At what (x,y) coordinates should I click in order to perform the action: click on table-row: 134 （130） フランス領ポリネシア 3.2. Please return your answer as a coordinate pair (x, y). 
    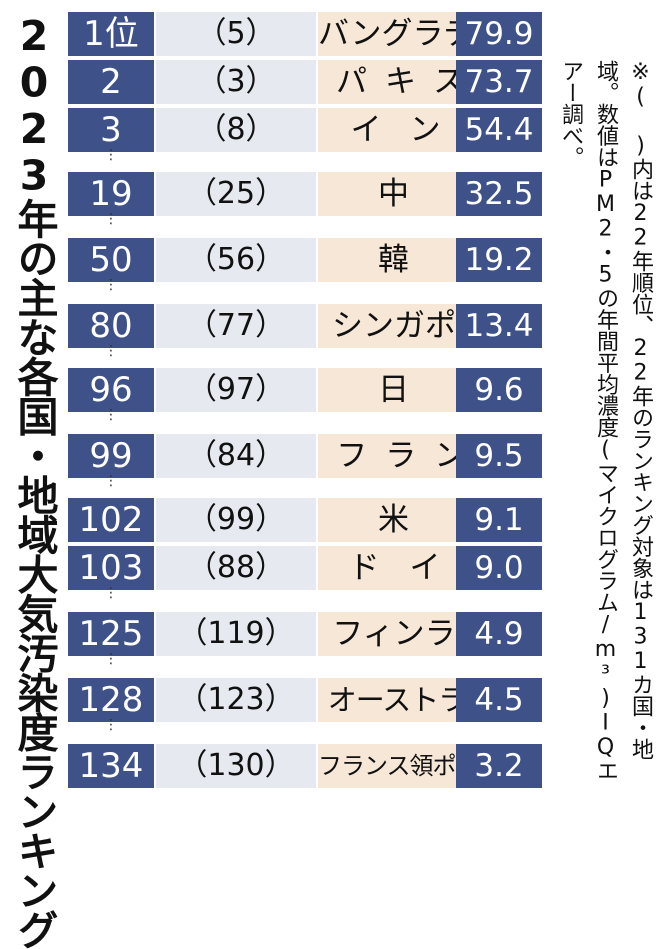
    Looking at the image, I should click on (306, 766).